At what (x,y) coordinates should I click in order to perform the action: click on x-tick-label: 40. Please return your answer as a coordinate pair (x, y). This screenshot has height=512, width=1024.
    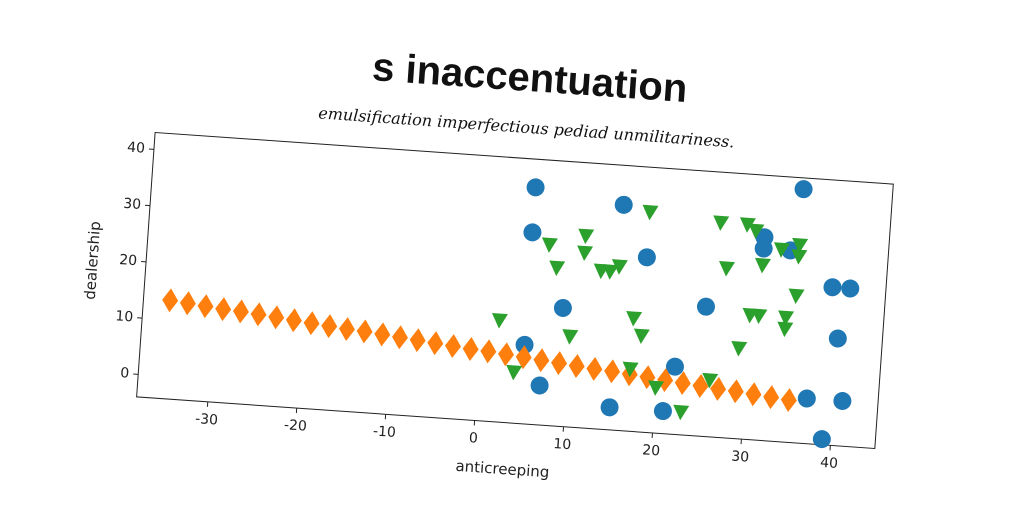
    Looking at the image, I should click on (829, 463).